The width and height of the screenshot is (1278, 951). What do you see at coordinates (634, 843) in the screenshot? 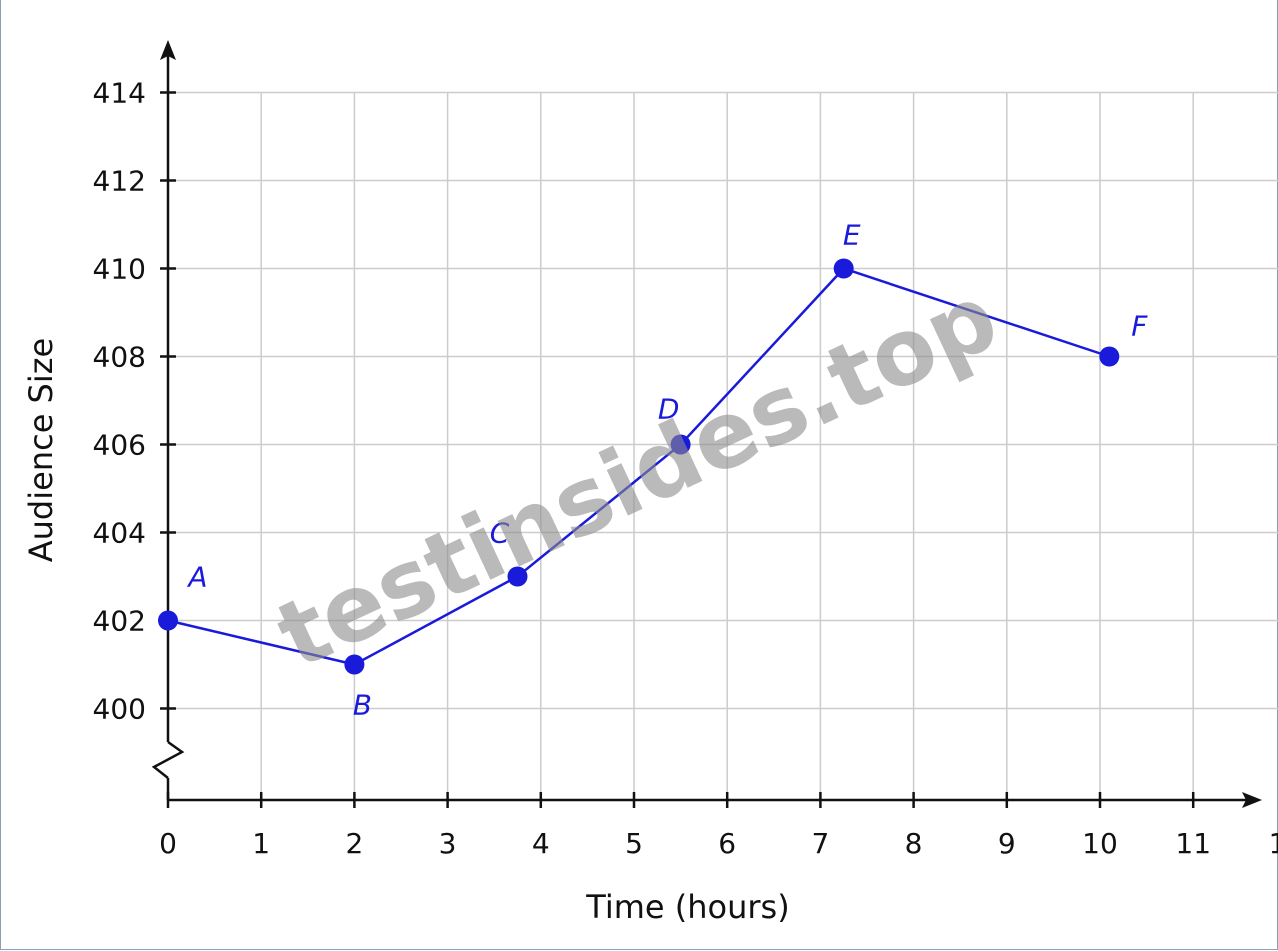
I see `x-tick-label: 5` at bounding box center [634, 843].